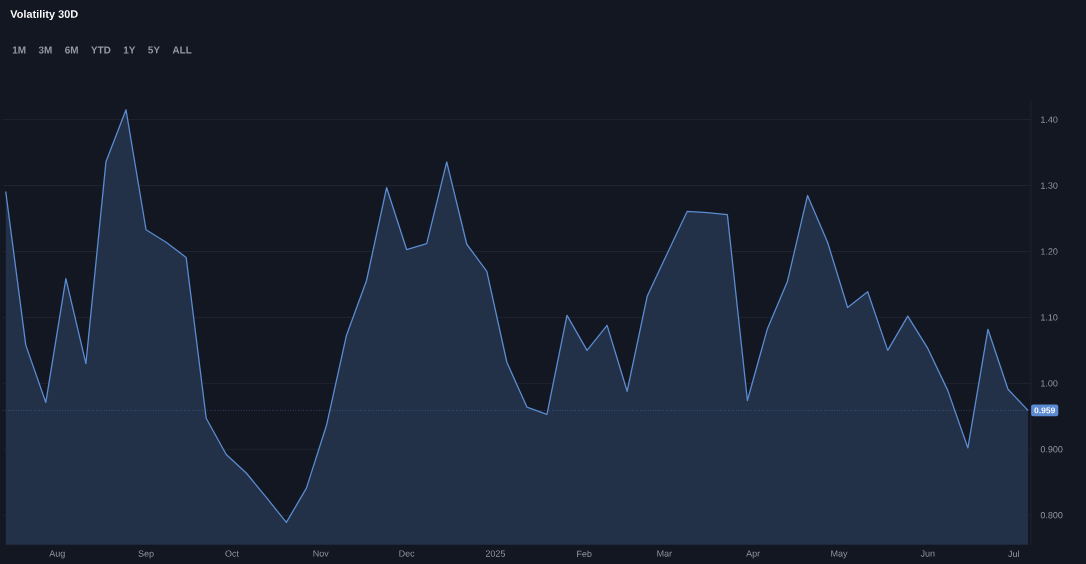 The height and width of the screenshot is (564, 1086). Describe the element at coordinates (129, 50) in the screenshot. I see `text: 1Y` at that location.